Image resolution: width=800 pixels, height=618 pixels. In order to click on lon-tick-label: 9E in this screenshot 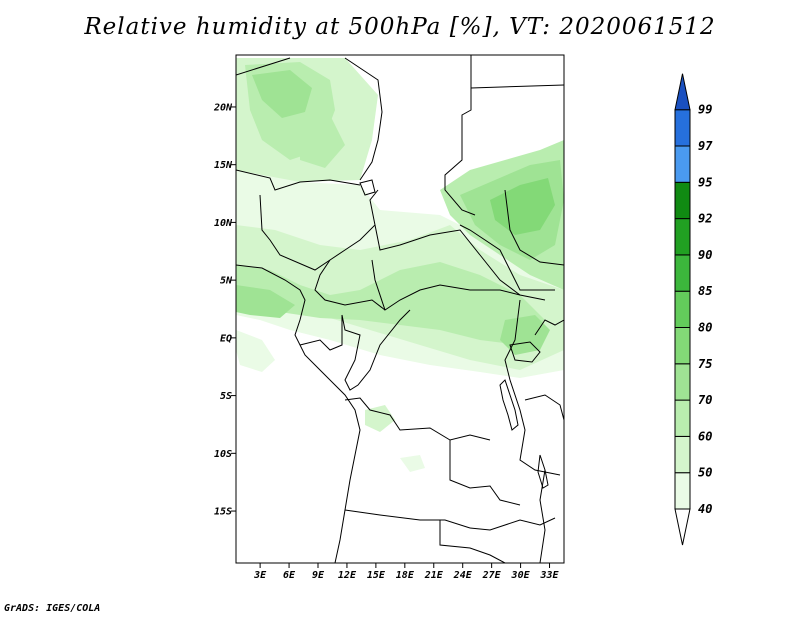, I will do `click(318, 575)`.